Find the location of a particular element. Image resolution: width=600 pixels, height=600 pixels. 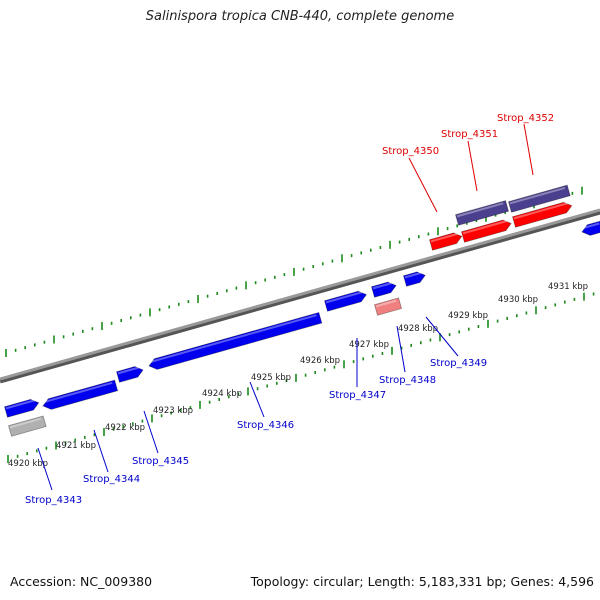

kbp-label: 4930 kbp is located at coordinates (518, 300).